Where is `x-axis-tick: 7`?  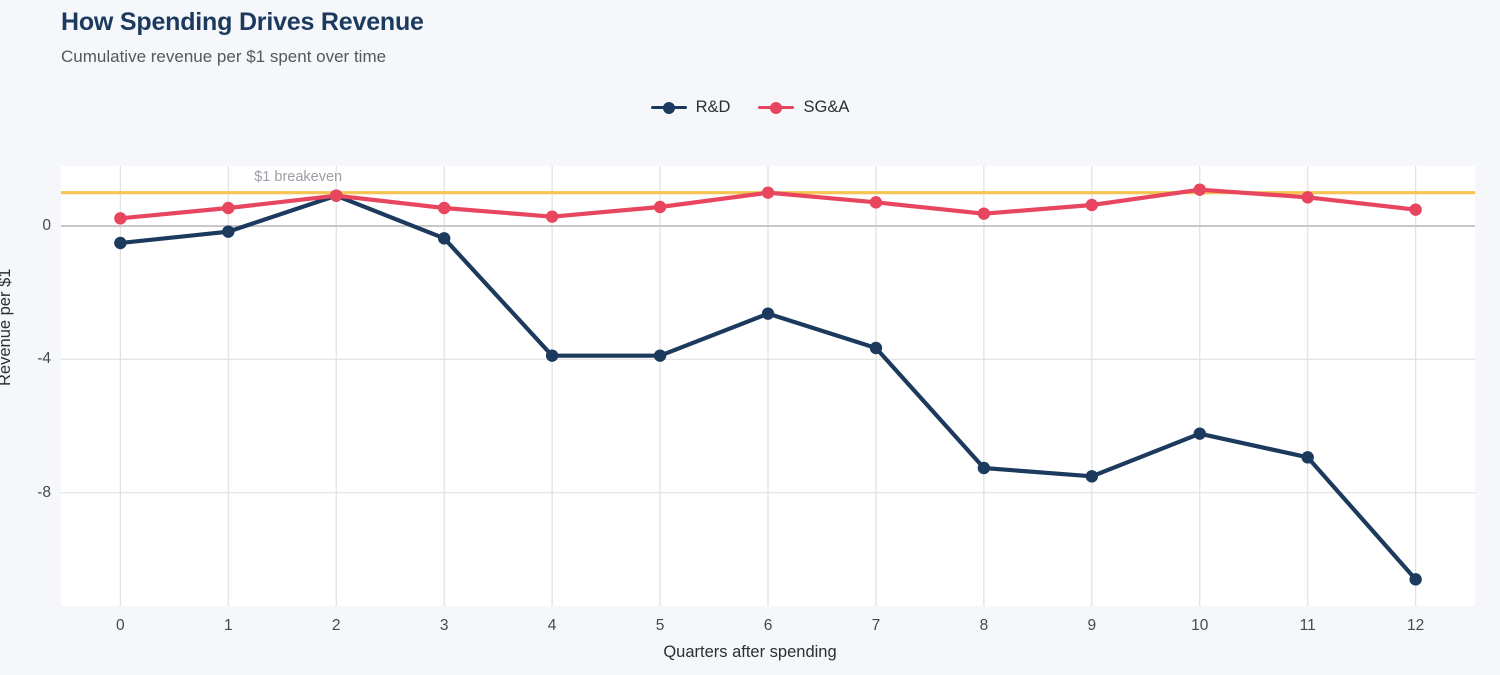 x-axis-tick: 7 is located at coordinates (876, 625).